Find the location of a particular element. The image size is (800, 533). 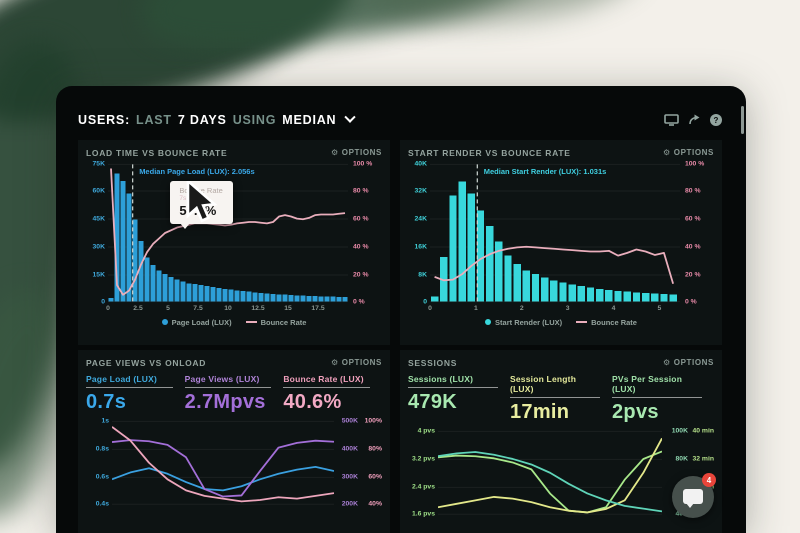

start-render-chart: Median Start Render (LUX): 1.031s is located at coordinates (555, 233).